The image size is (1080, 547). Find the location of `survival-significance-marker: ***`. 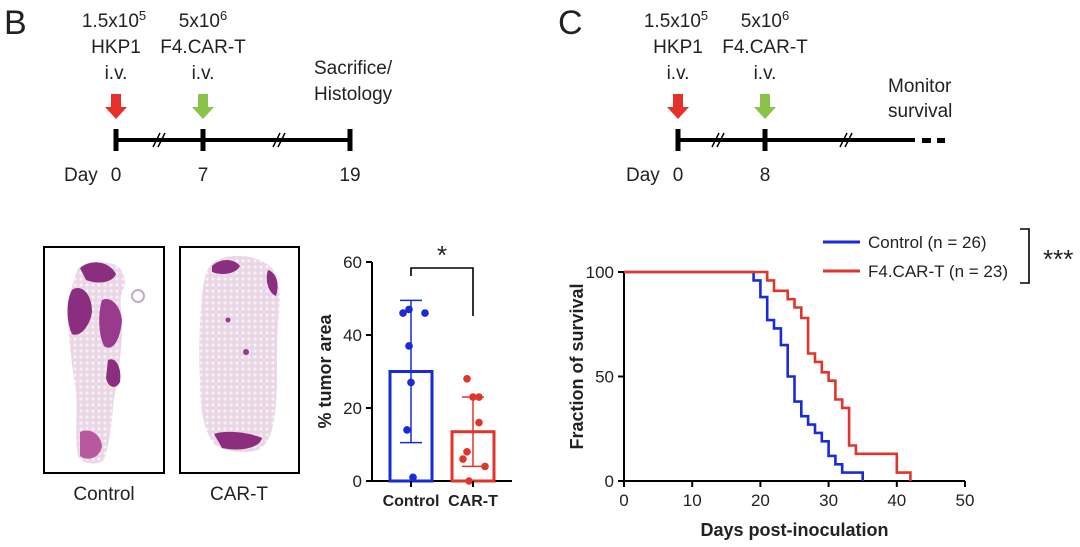

survival-significance-marker: *** is located at coordinates (1058, 259).